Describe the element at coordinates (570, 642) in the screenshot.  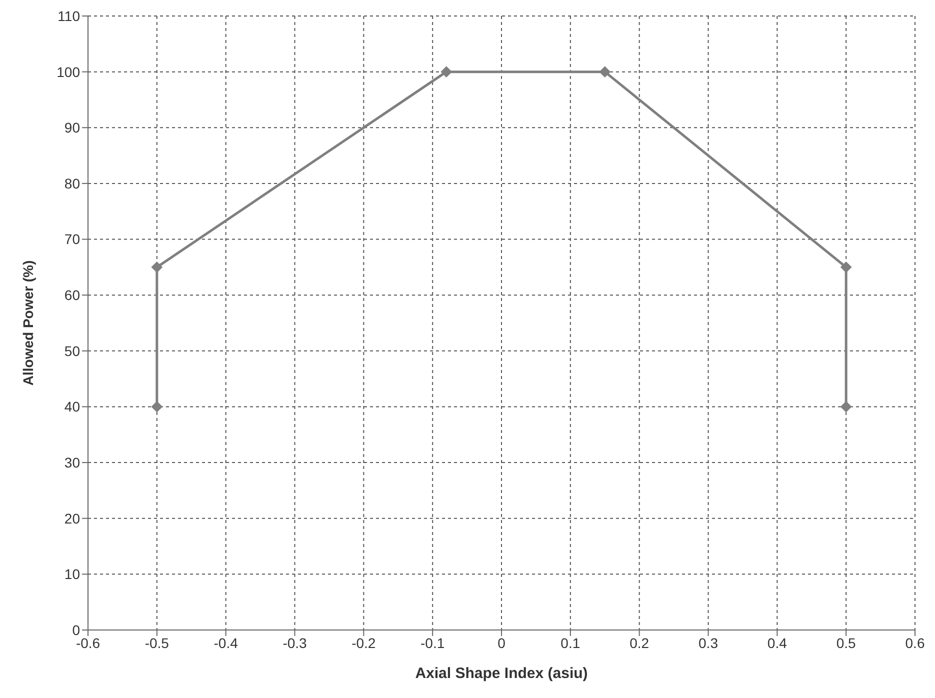
I see `x-tick-label: 0.1` at that location.